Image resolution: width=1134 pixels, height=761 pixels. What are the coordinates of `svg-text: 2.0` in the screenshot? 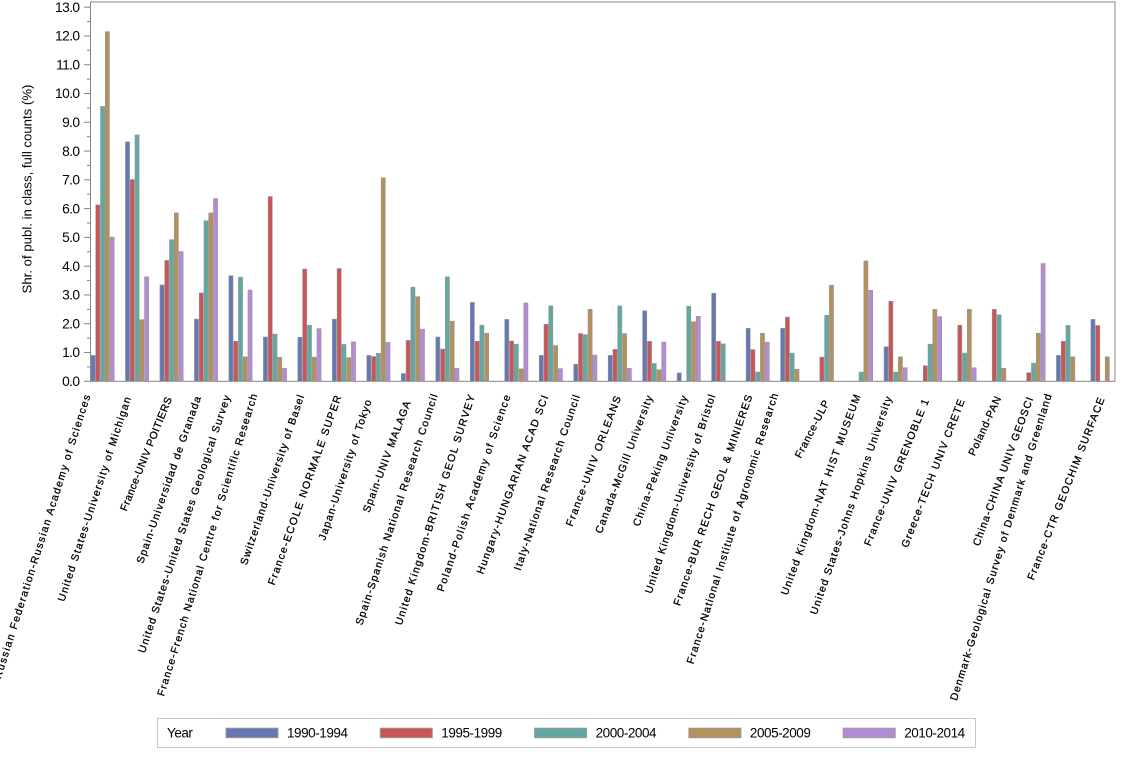 It's located at (71, 323).